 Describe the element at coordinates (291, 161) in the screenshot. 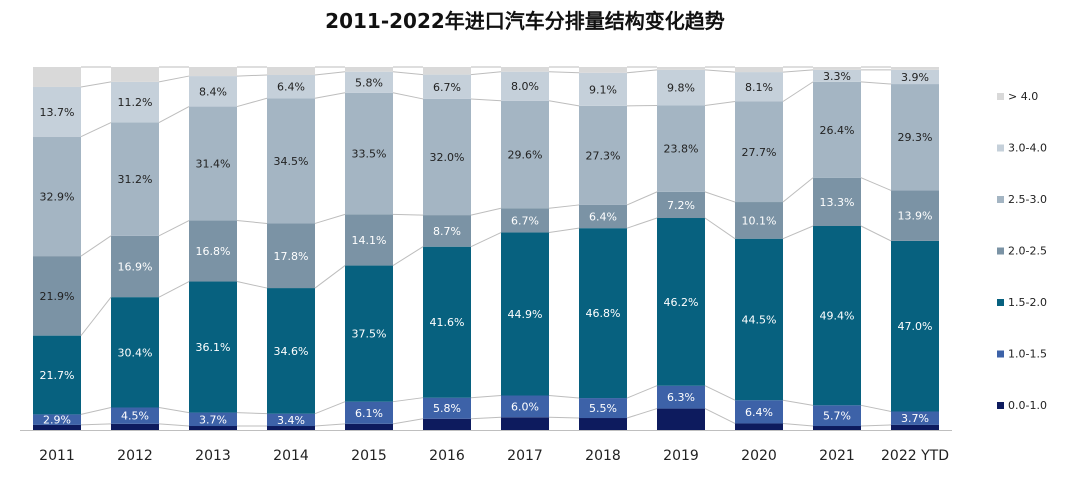

I see `data-label: 34.5%` at that location.